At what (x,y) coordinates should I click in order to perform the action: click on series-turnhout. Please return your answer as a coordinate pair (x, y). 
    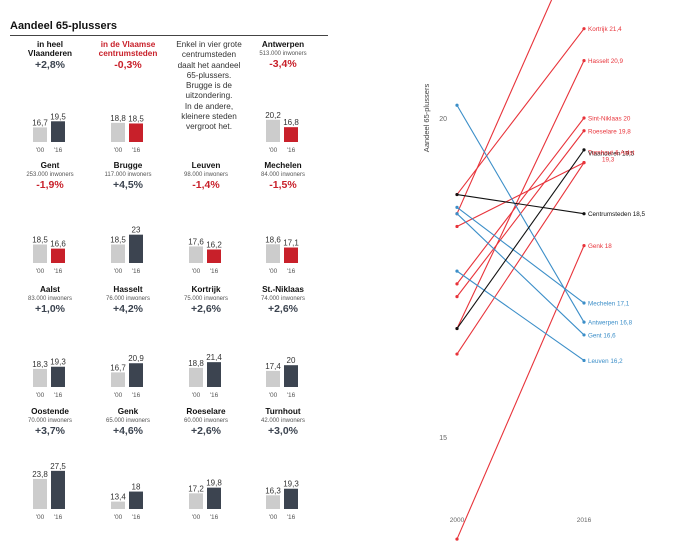
    Looking at the image, I should click on (520, 258).